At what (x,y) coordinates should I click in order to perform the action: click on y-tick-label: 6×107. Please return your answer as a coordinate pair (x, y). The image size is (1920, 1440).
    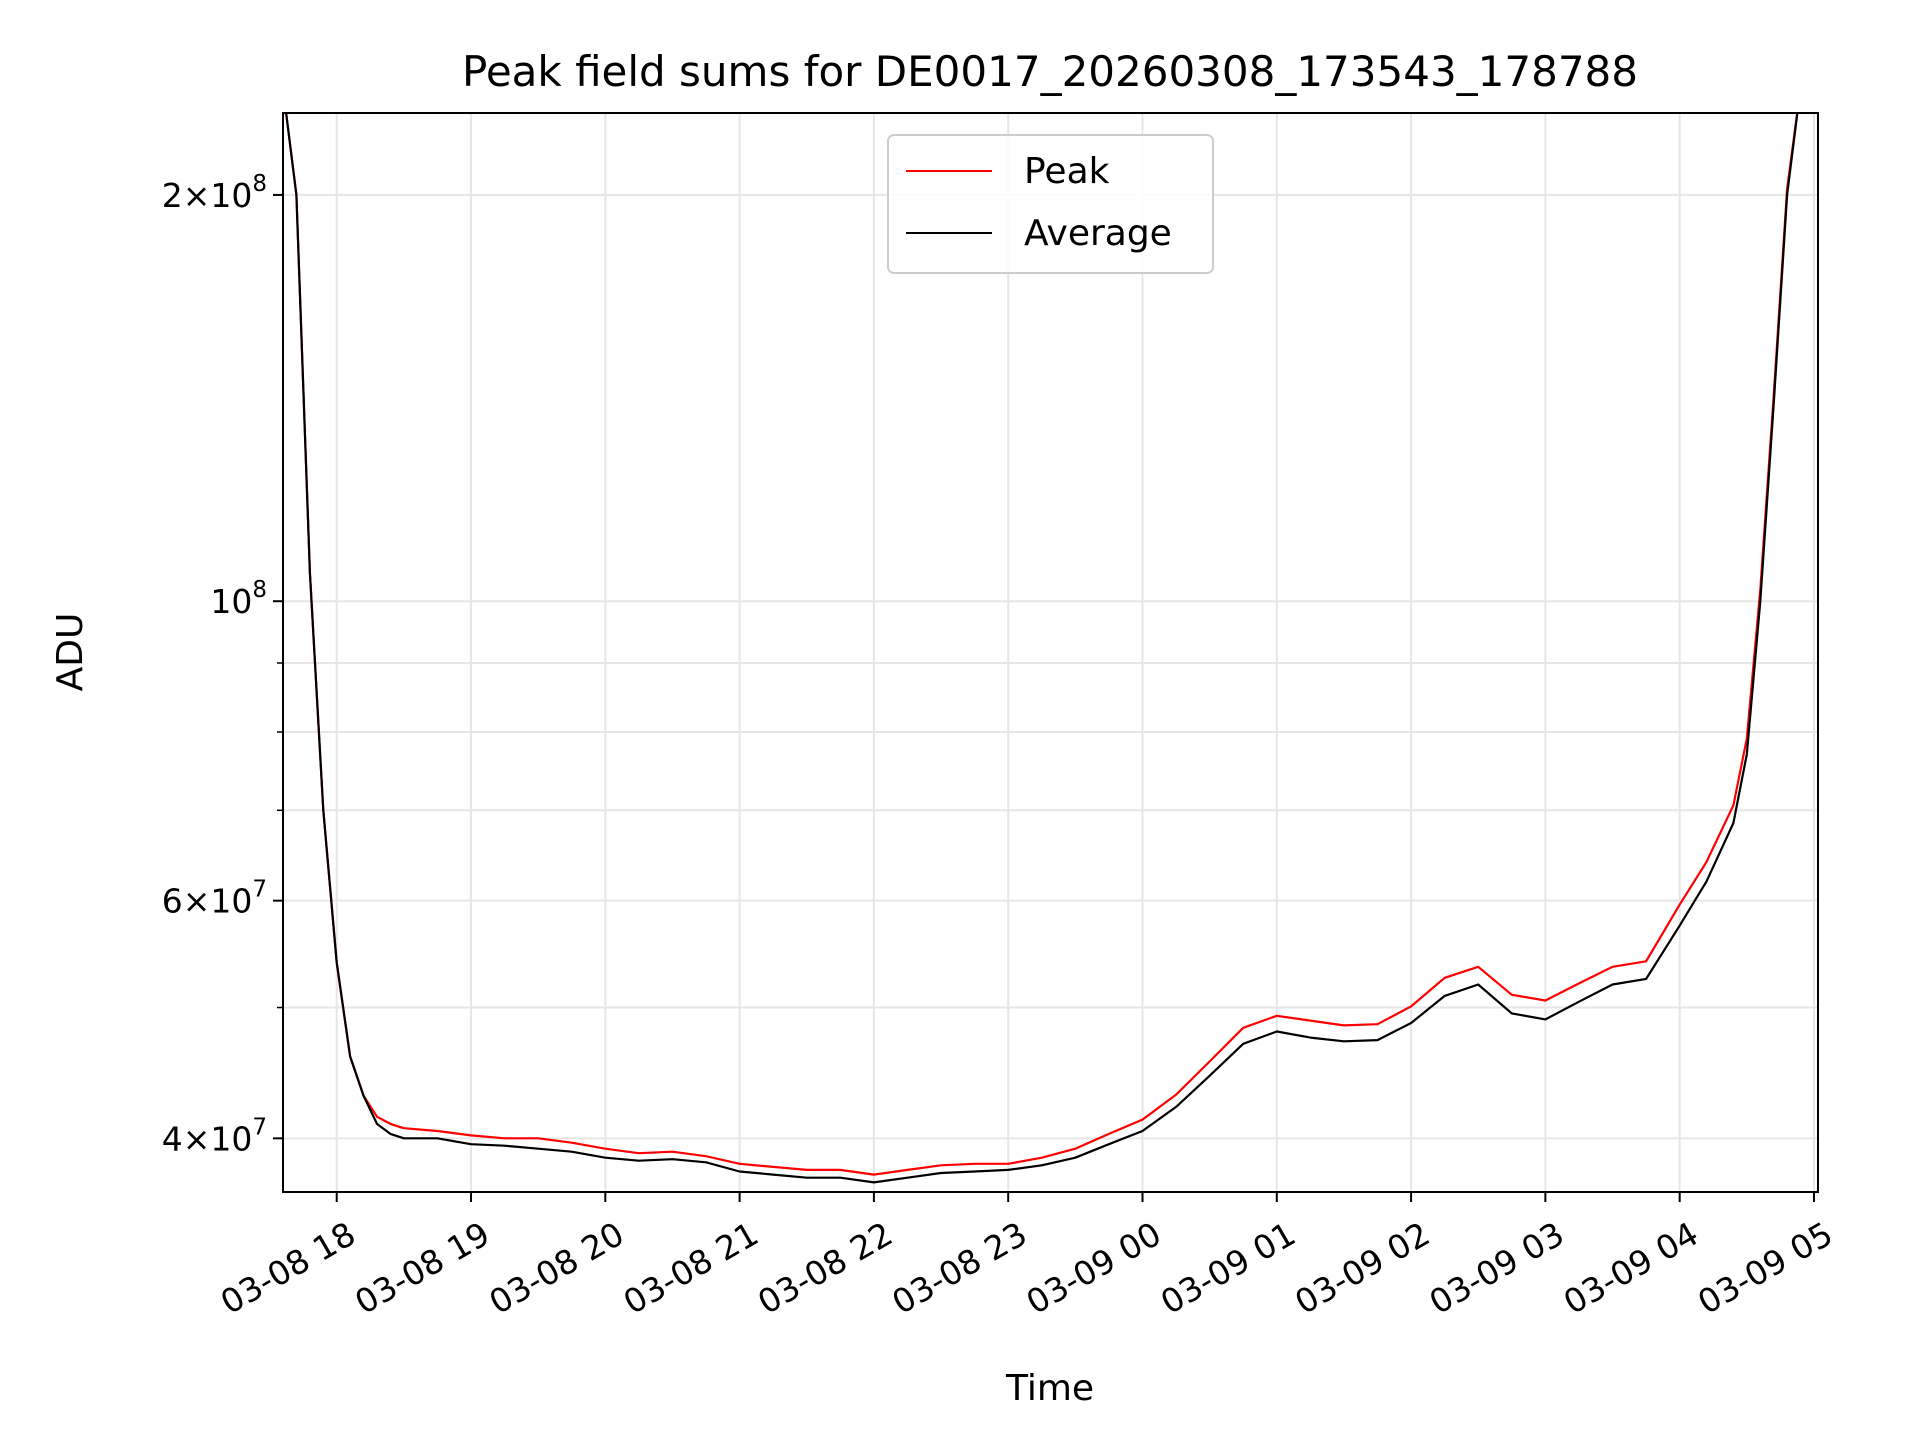
    Looking at the image, I should click on (214, 899).